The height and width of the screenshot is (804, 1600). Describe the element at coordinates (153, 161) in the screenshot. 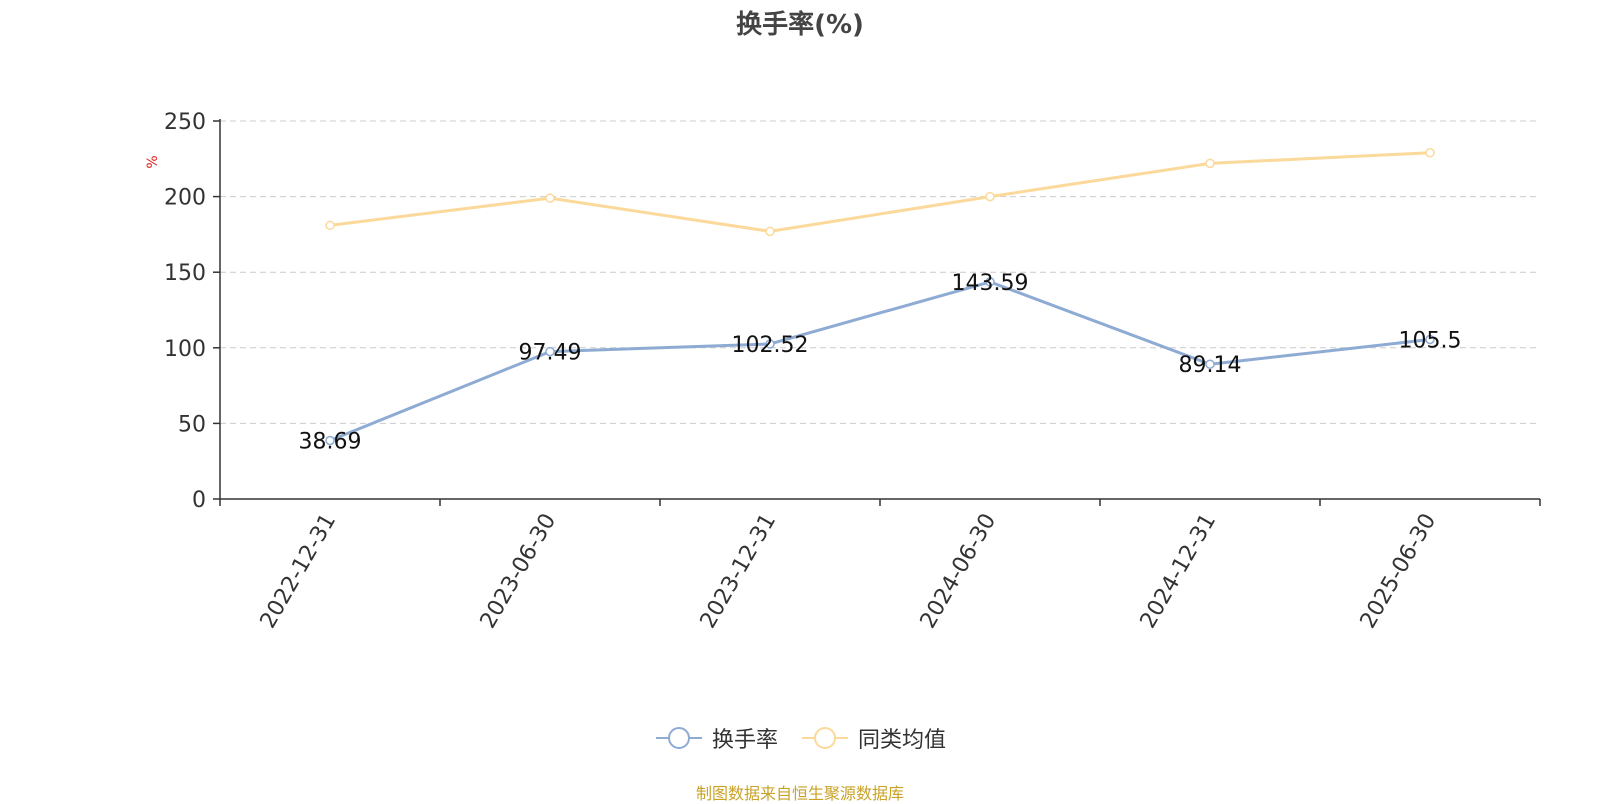

I see `y-axis-label: %` at that location.